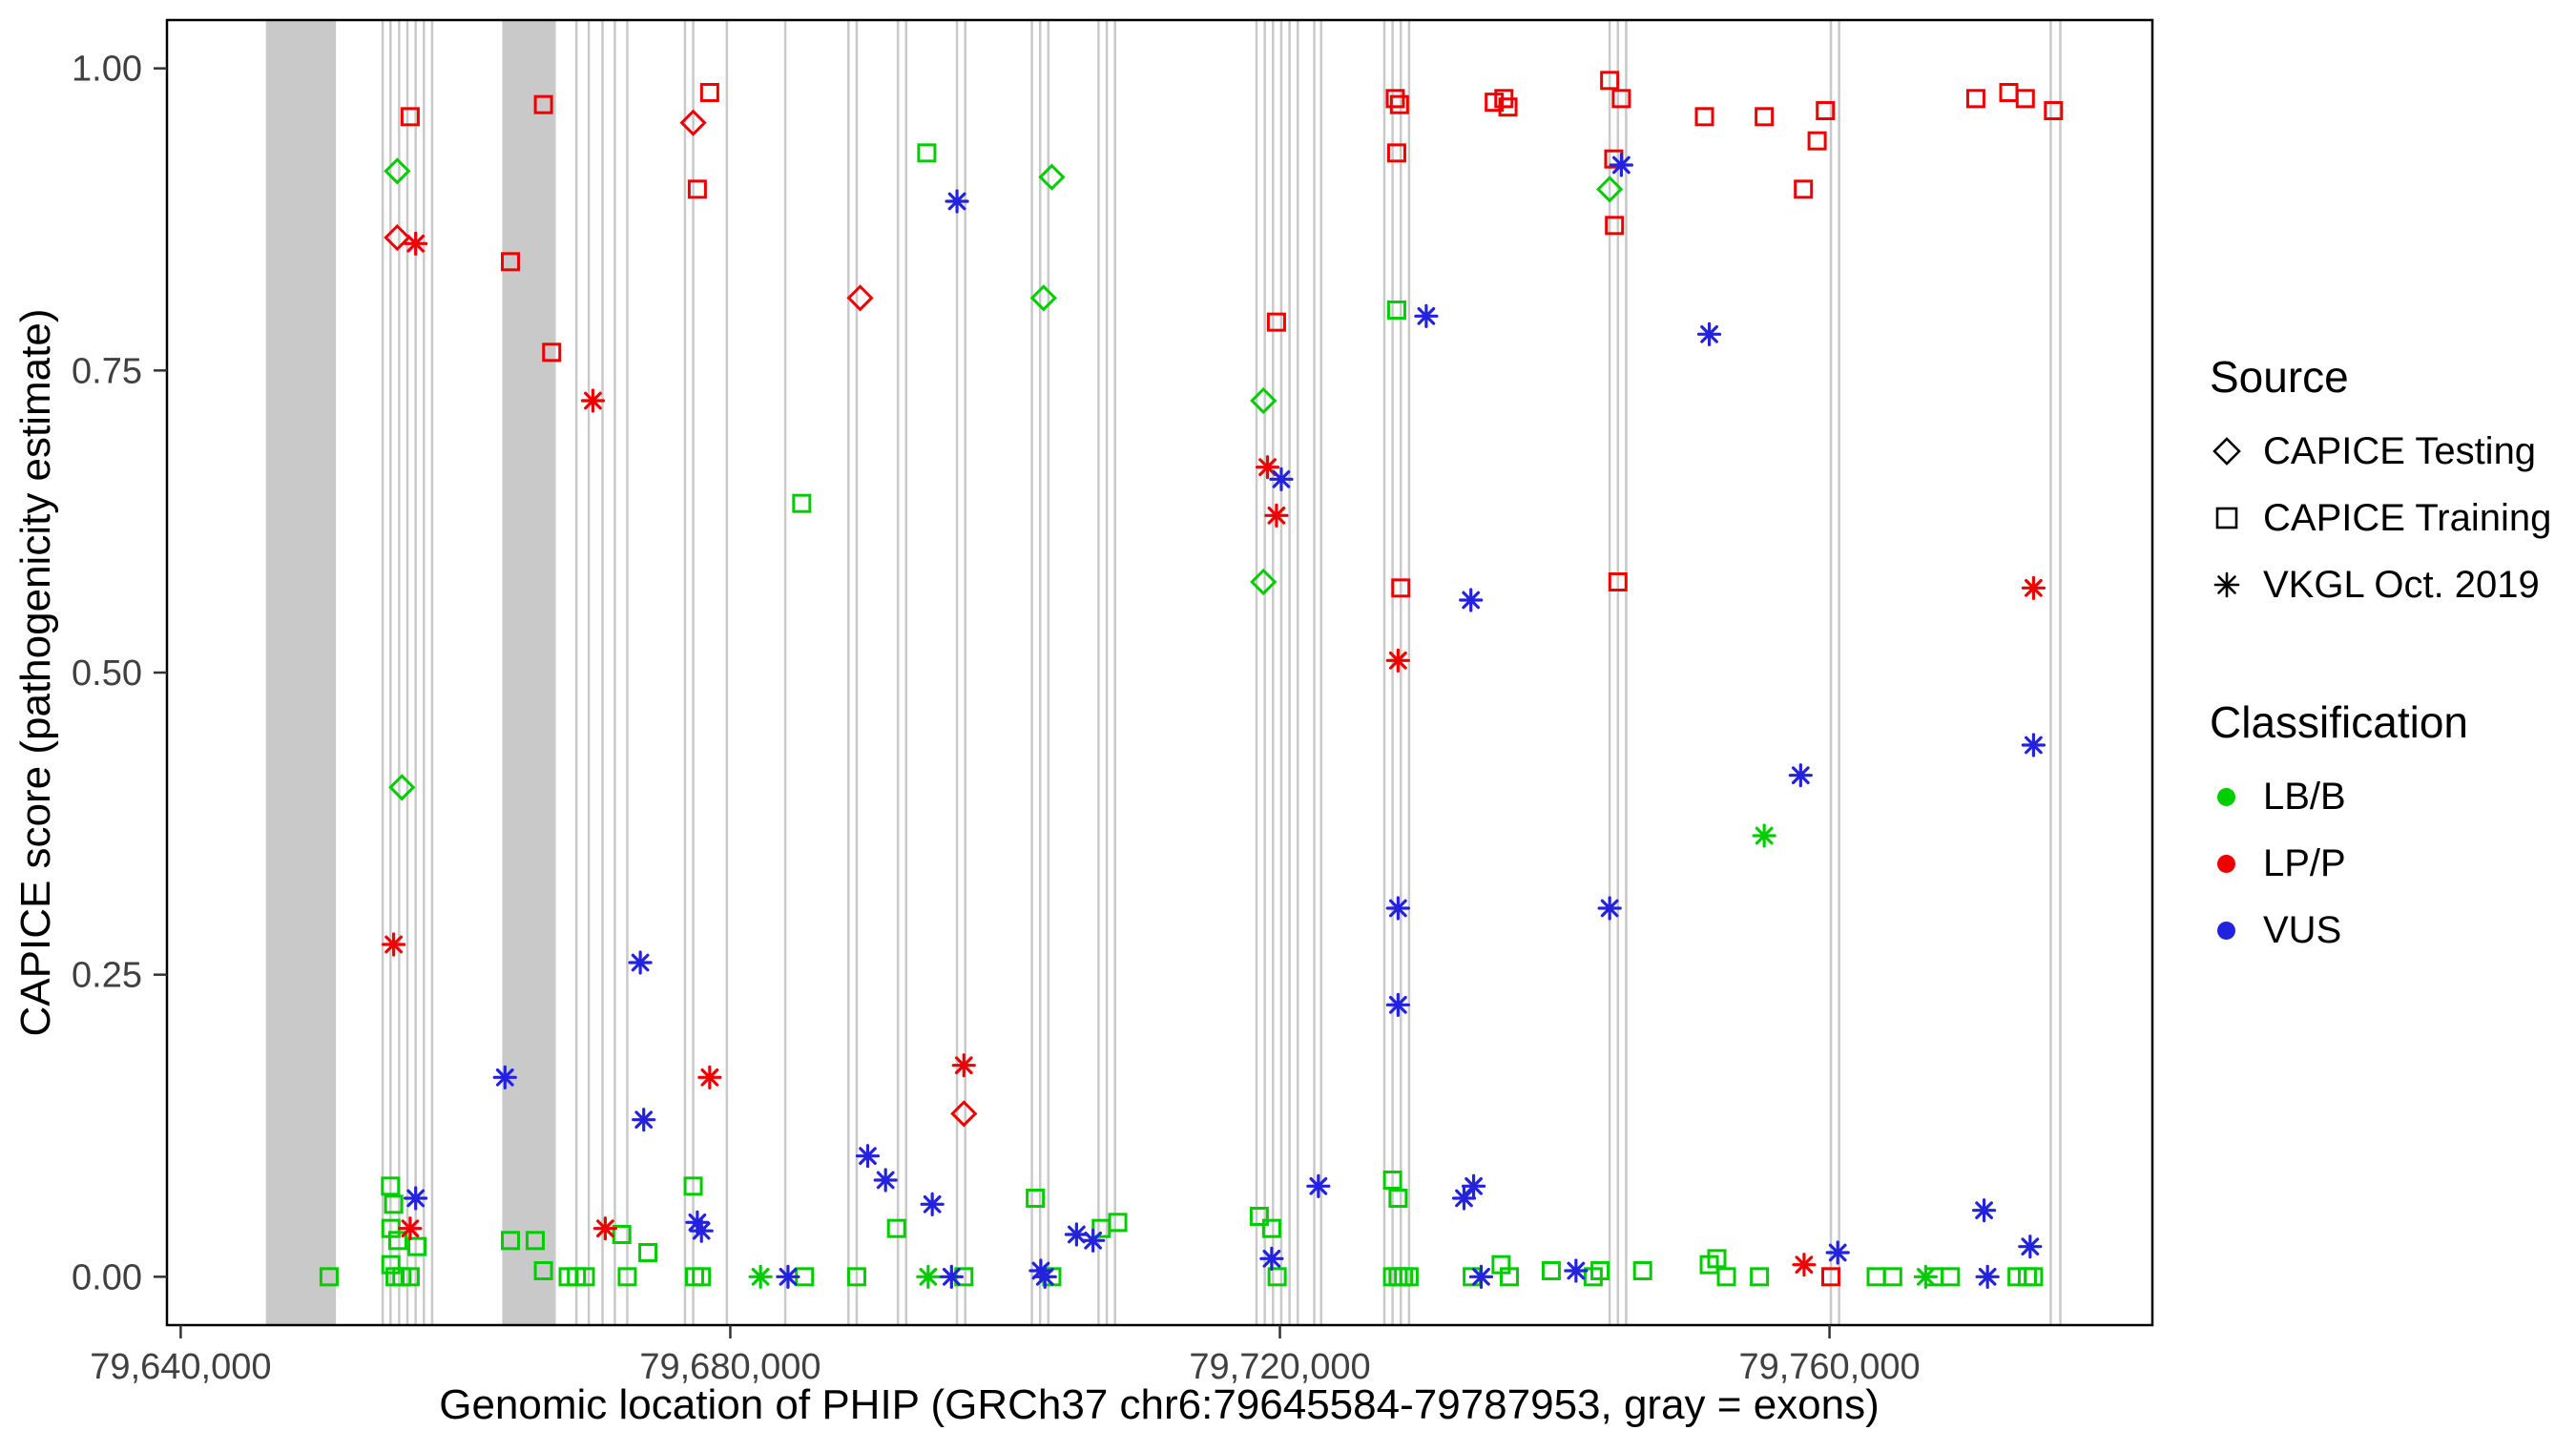  I want to click on legend-group-classification: Classification LB/B LP/P VUS, so click(2380, 830).